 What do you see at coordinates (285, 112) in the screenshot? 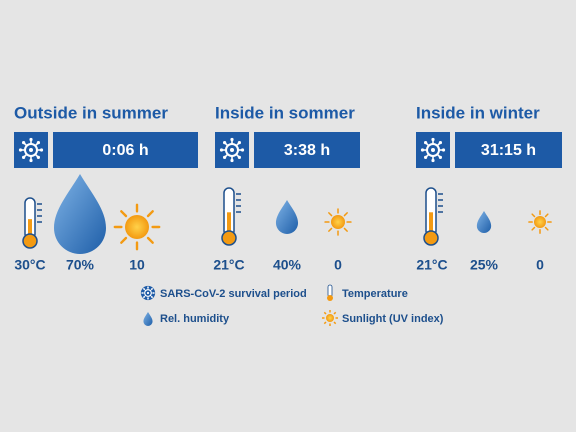
I see `panel-title: Inside in sommer` at bounding box center [285, 112].